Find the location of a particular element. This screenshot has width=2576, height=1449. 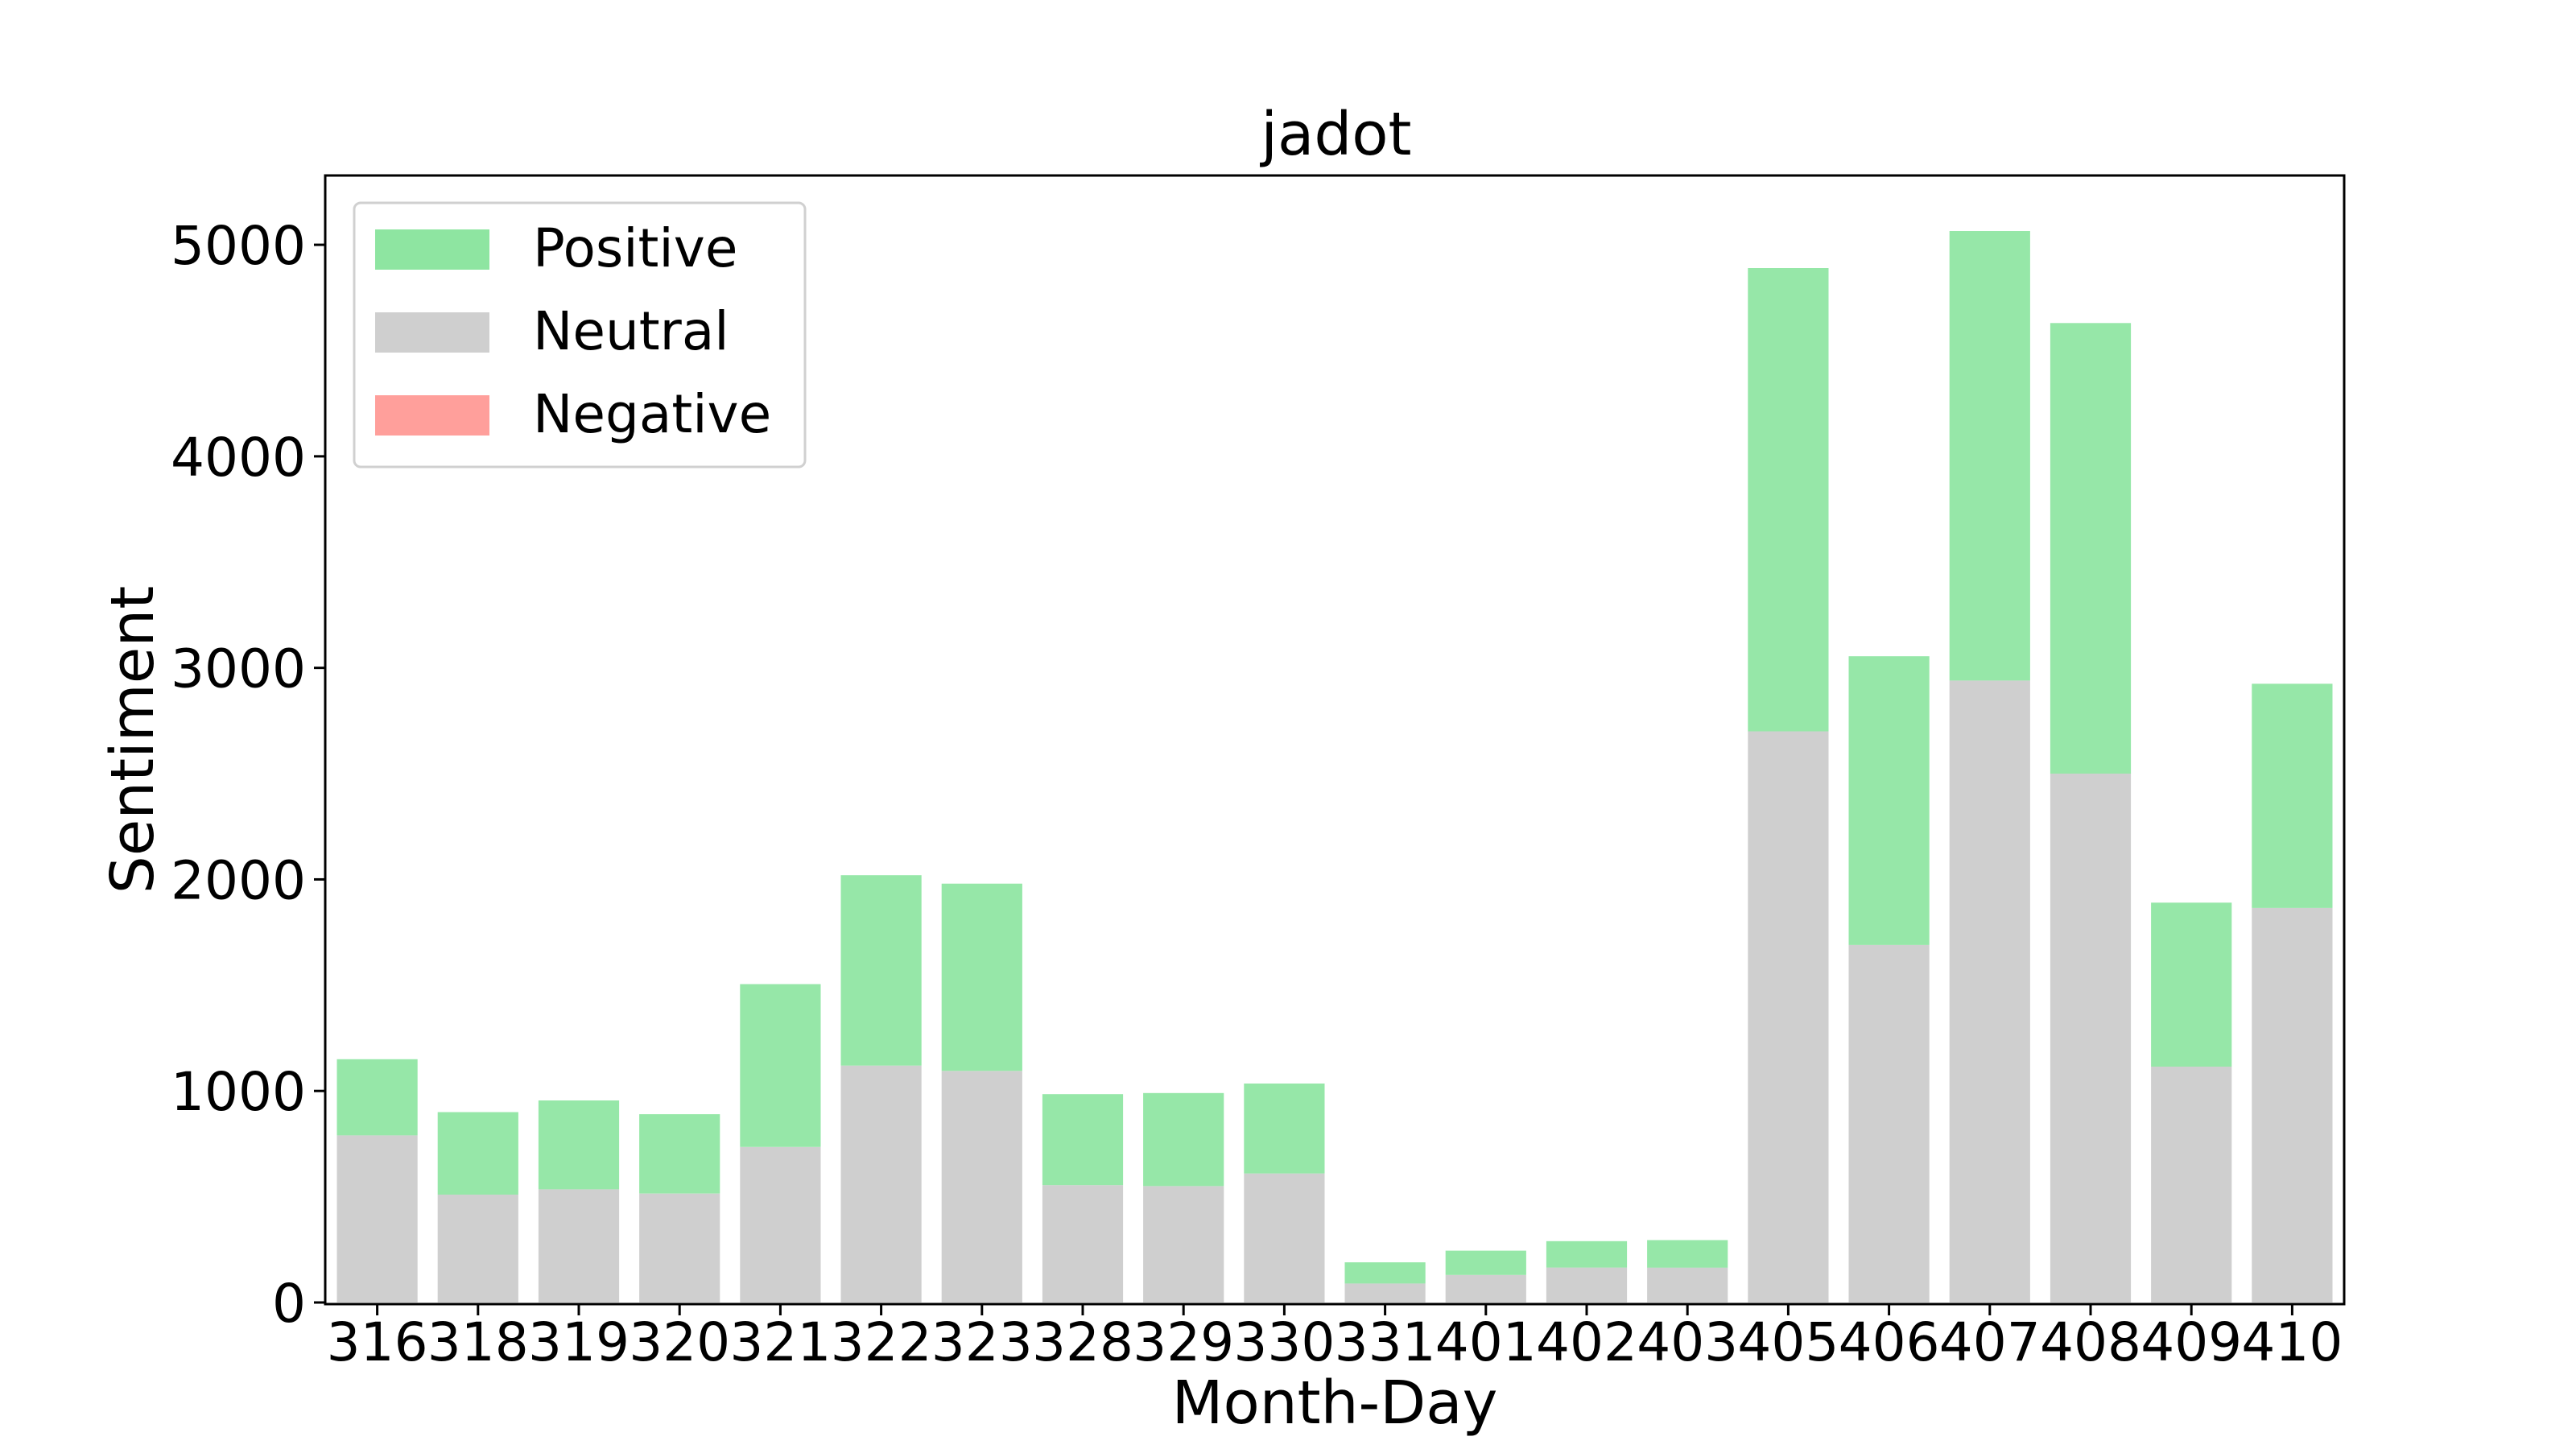

y-tick-label: 2000 is located at coordinates (238, 880).